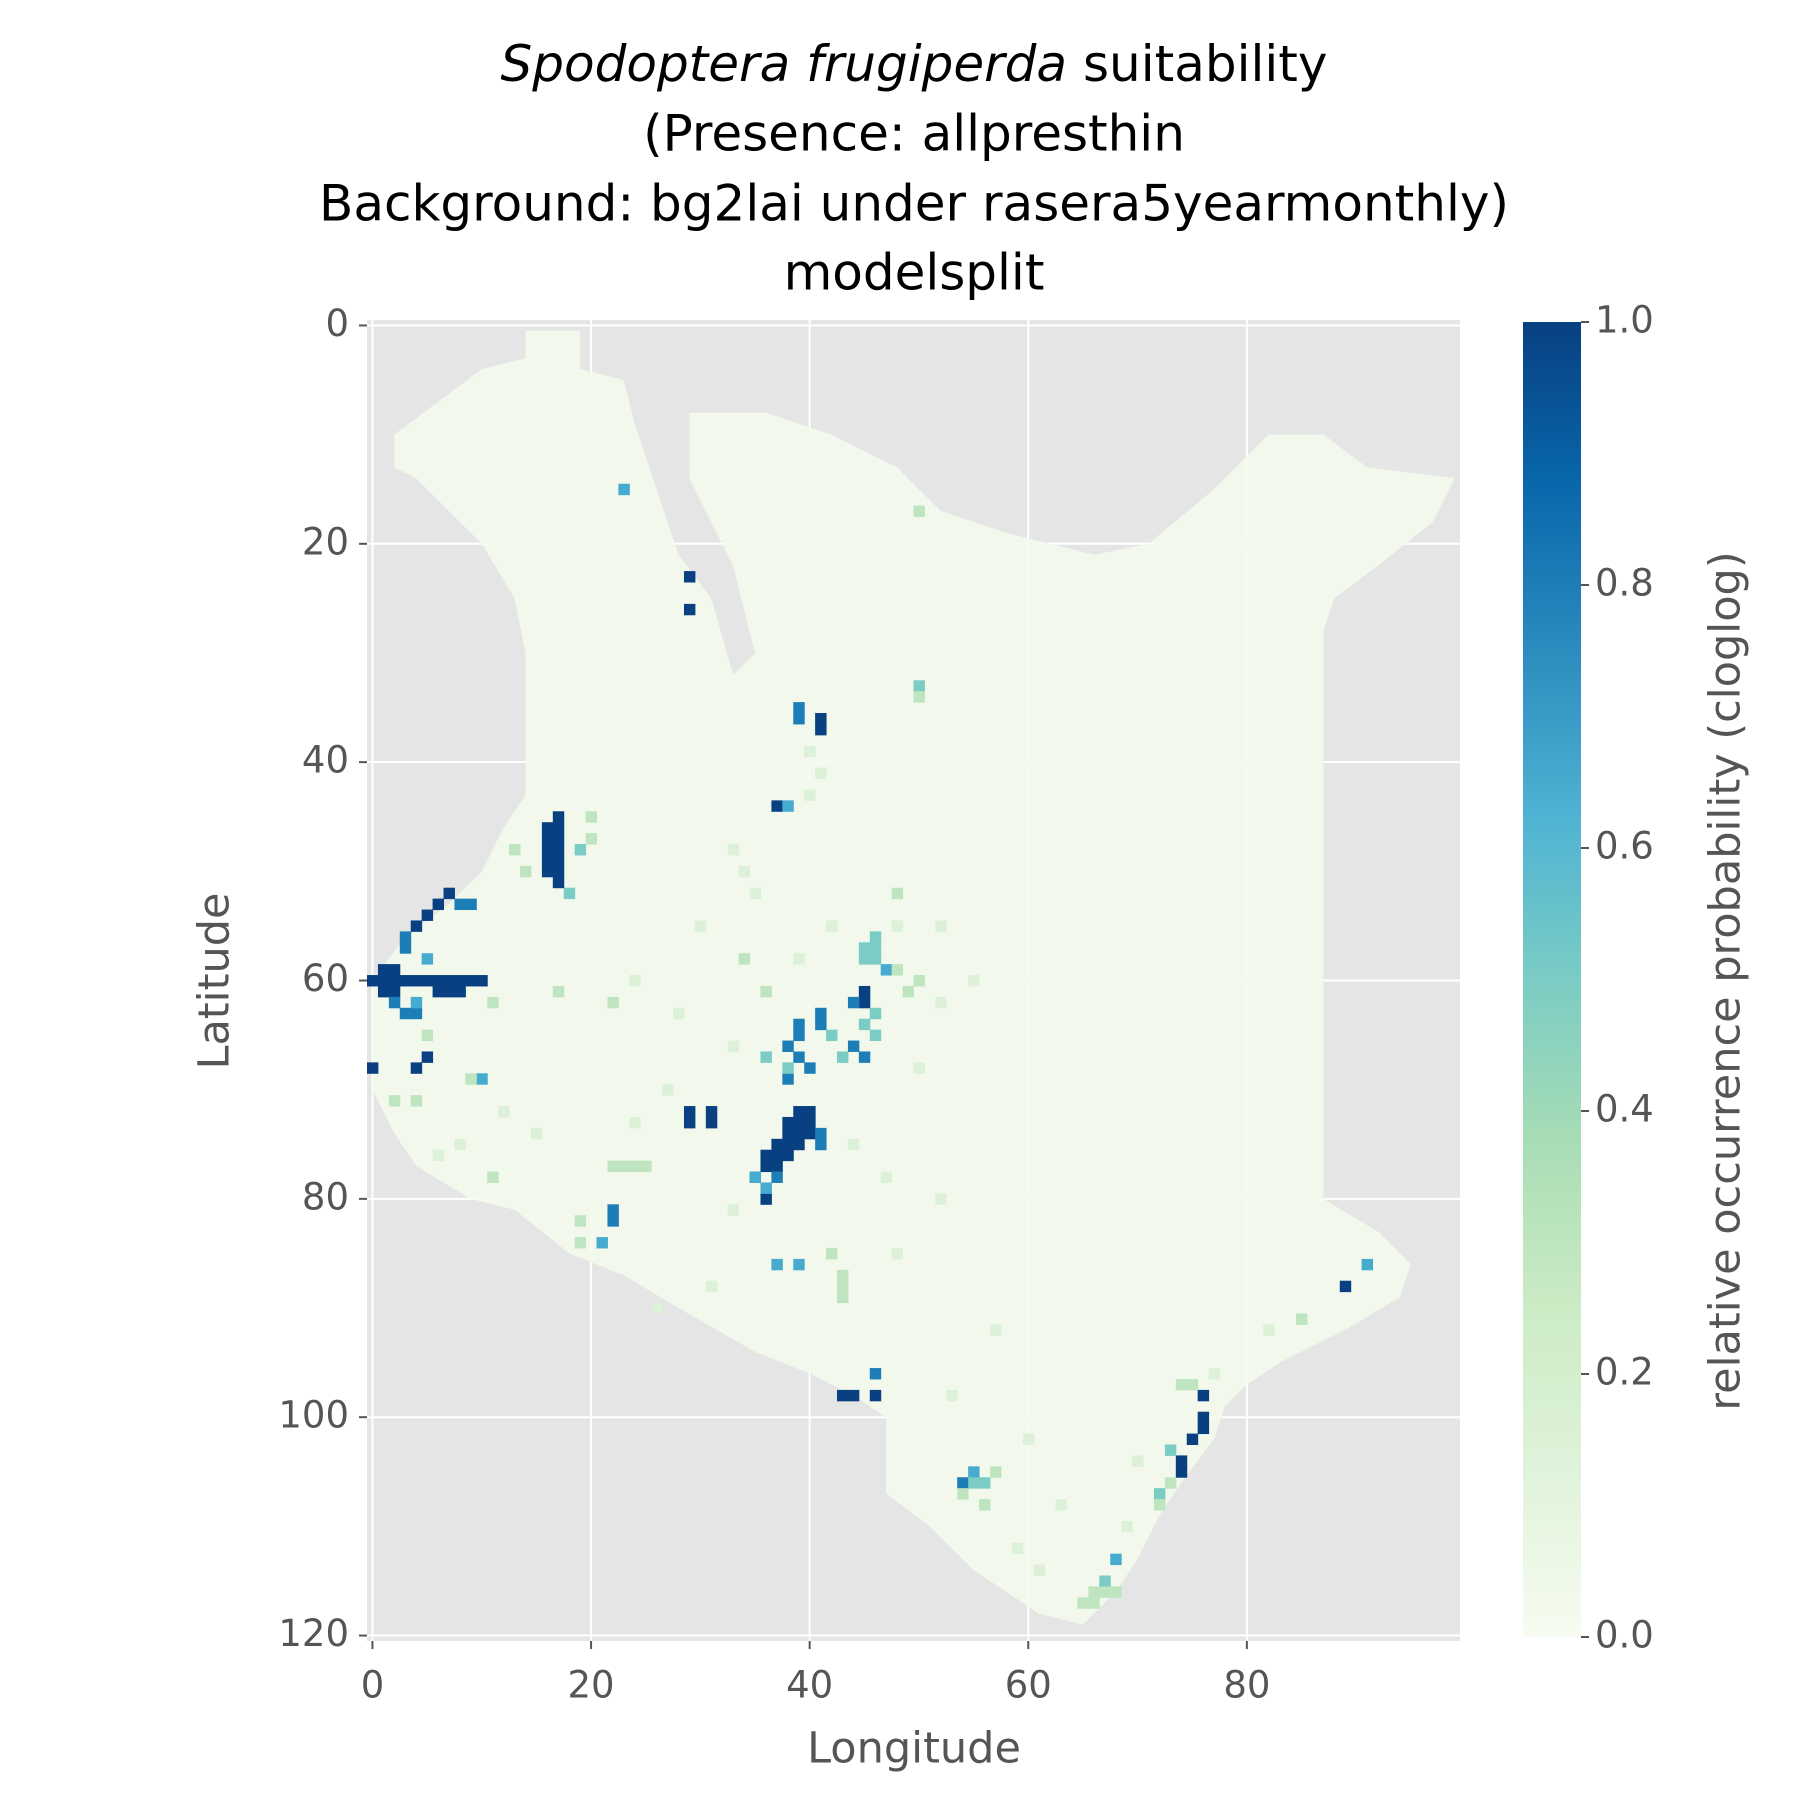 The image size is (1800, 1800). What do you see at coordinates (325, 760) in the screenshot?
I see `y-tick-label: 40` at bounding box center [325, 760].